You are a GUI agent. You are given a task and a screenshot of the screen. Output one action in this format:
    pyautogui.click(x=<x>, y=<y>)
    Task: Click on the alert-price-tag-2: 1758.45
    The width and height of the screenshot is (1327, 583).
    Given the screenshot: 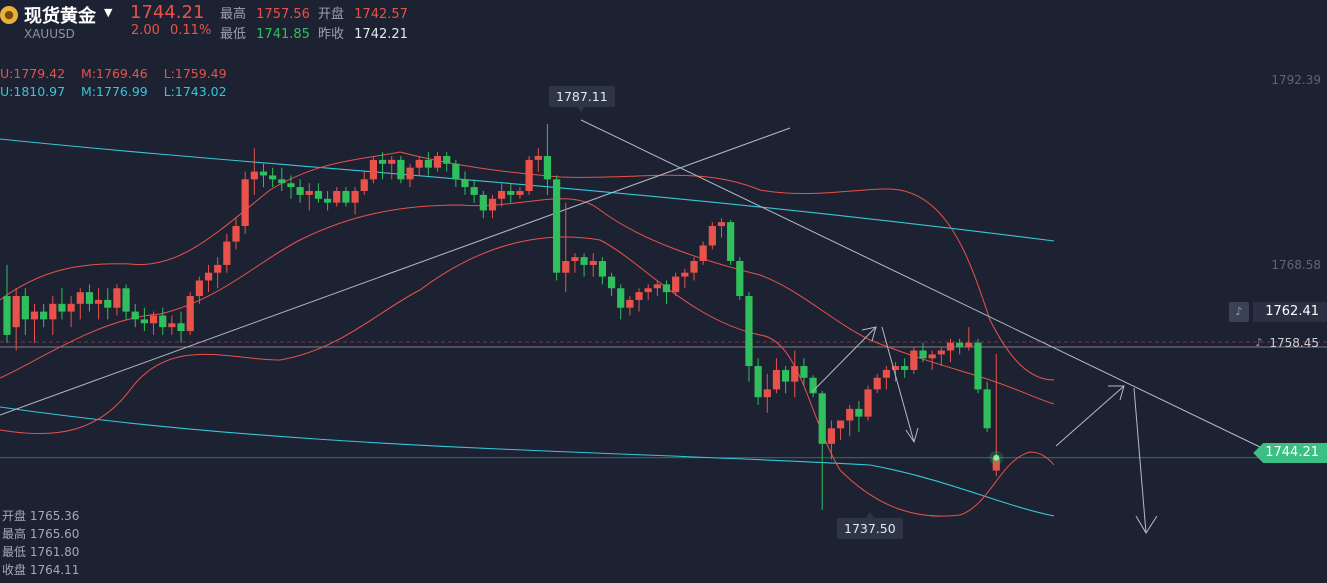 What is the action you would take?
    pyautogui.click(x=1294, y=343)
    